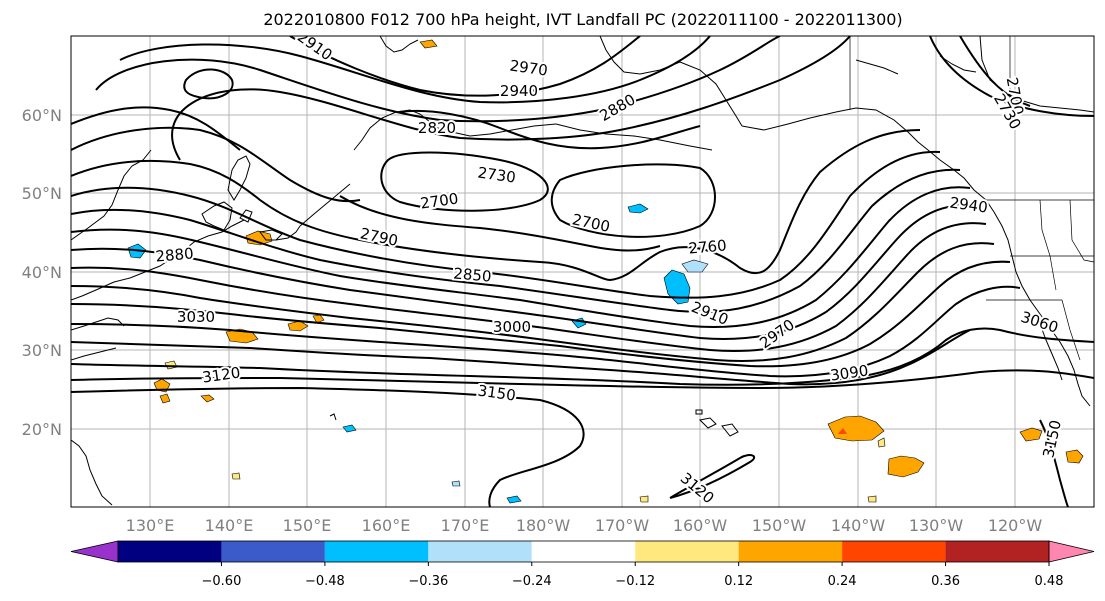  Describe the element at coordinates (497, 392) in the screenshot. I see `contour-label: 3150` at that location.